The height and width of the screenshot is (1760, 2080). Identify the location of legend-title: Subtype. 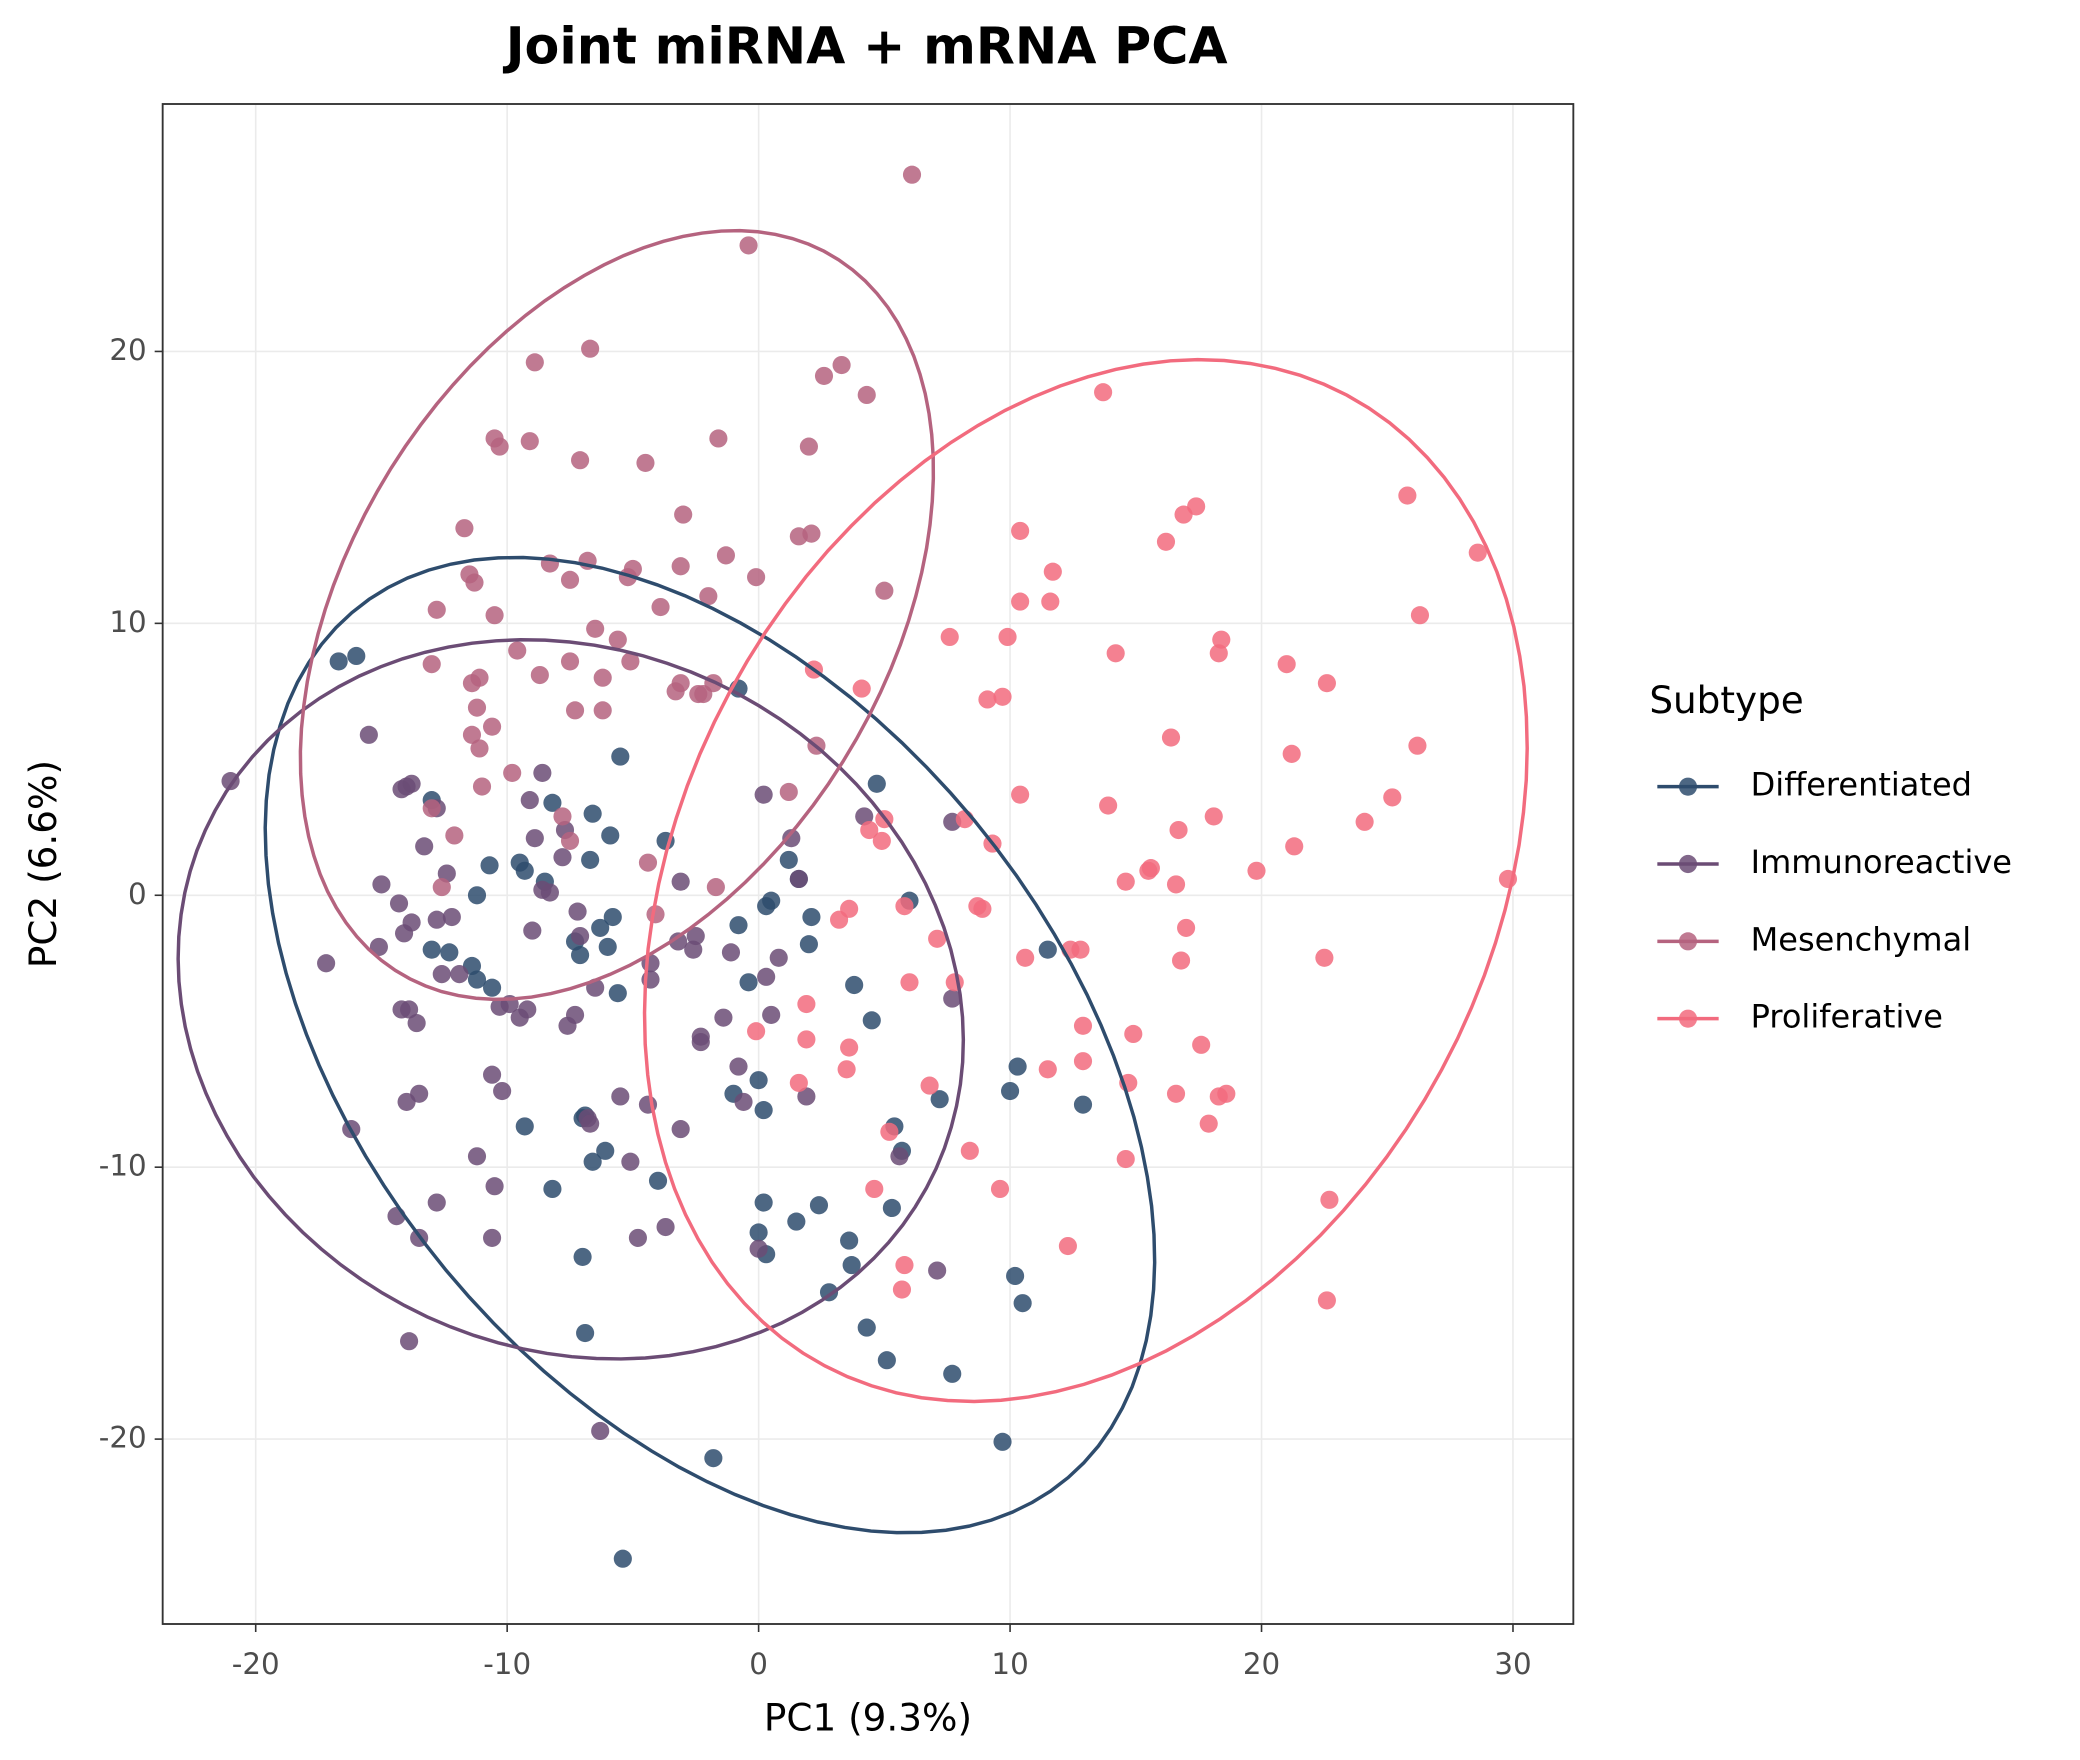
(1726, 700).